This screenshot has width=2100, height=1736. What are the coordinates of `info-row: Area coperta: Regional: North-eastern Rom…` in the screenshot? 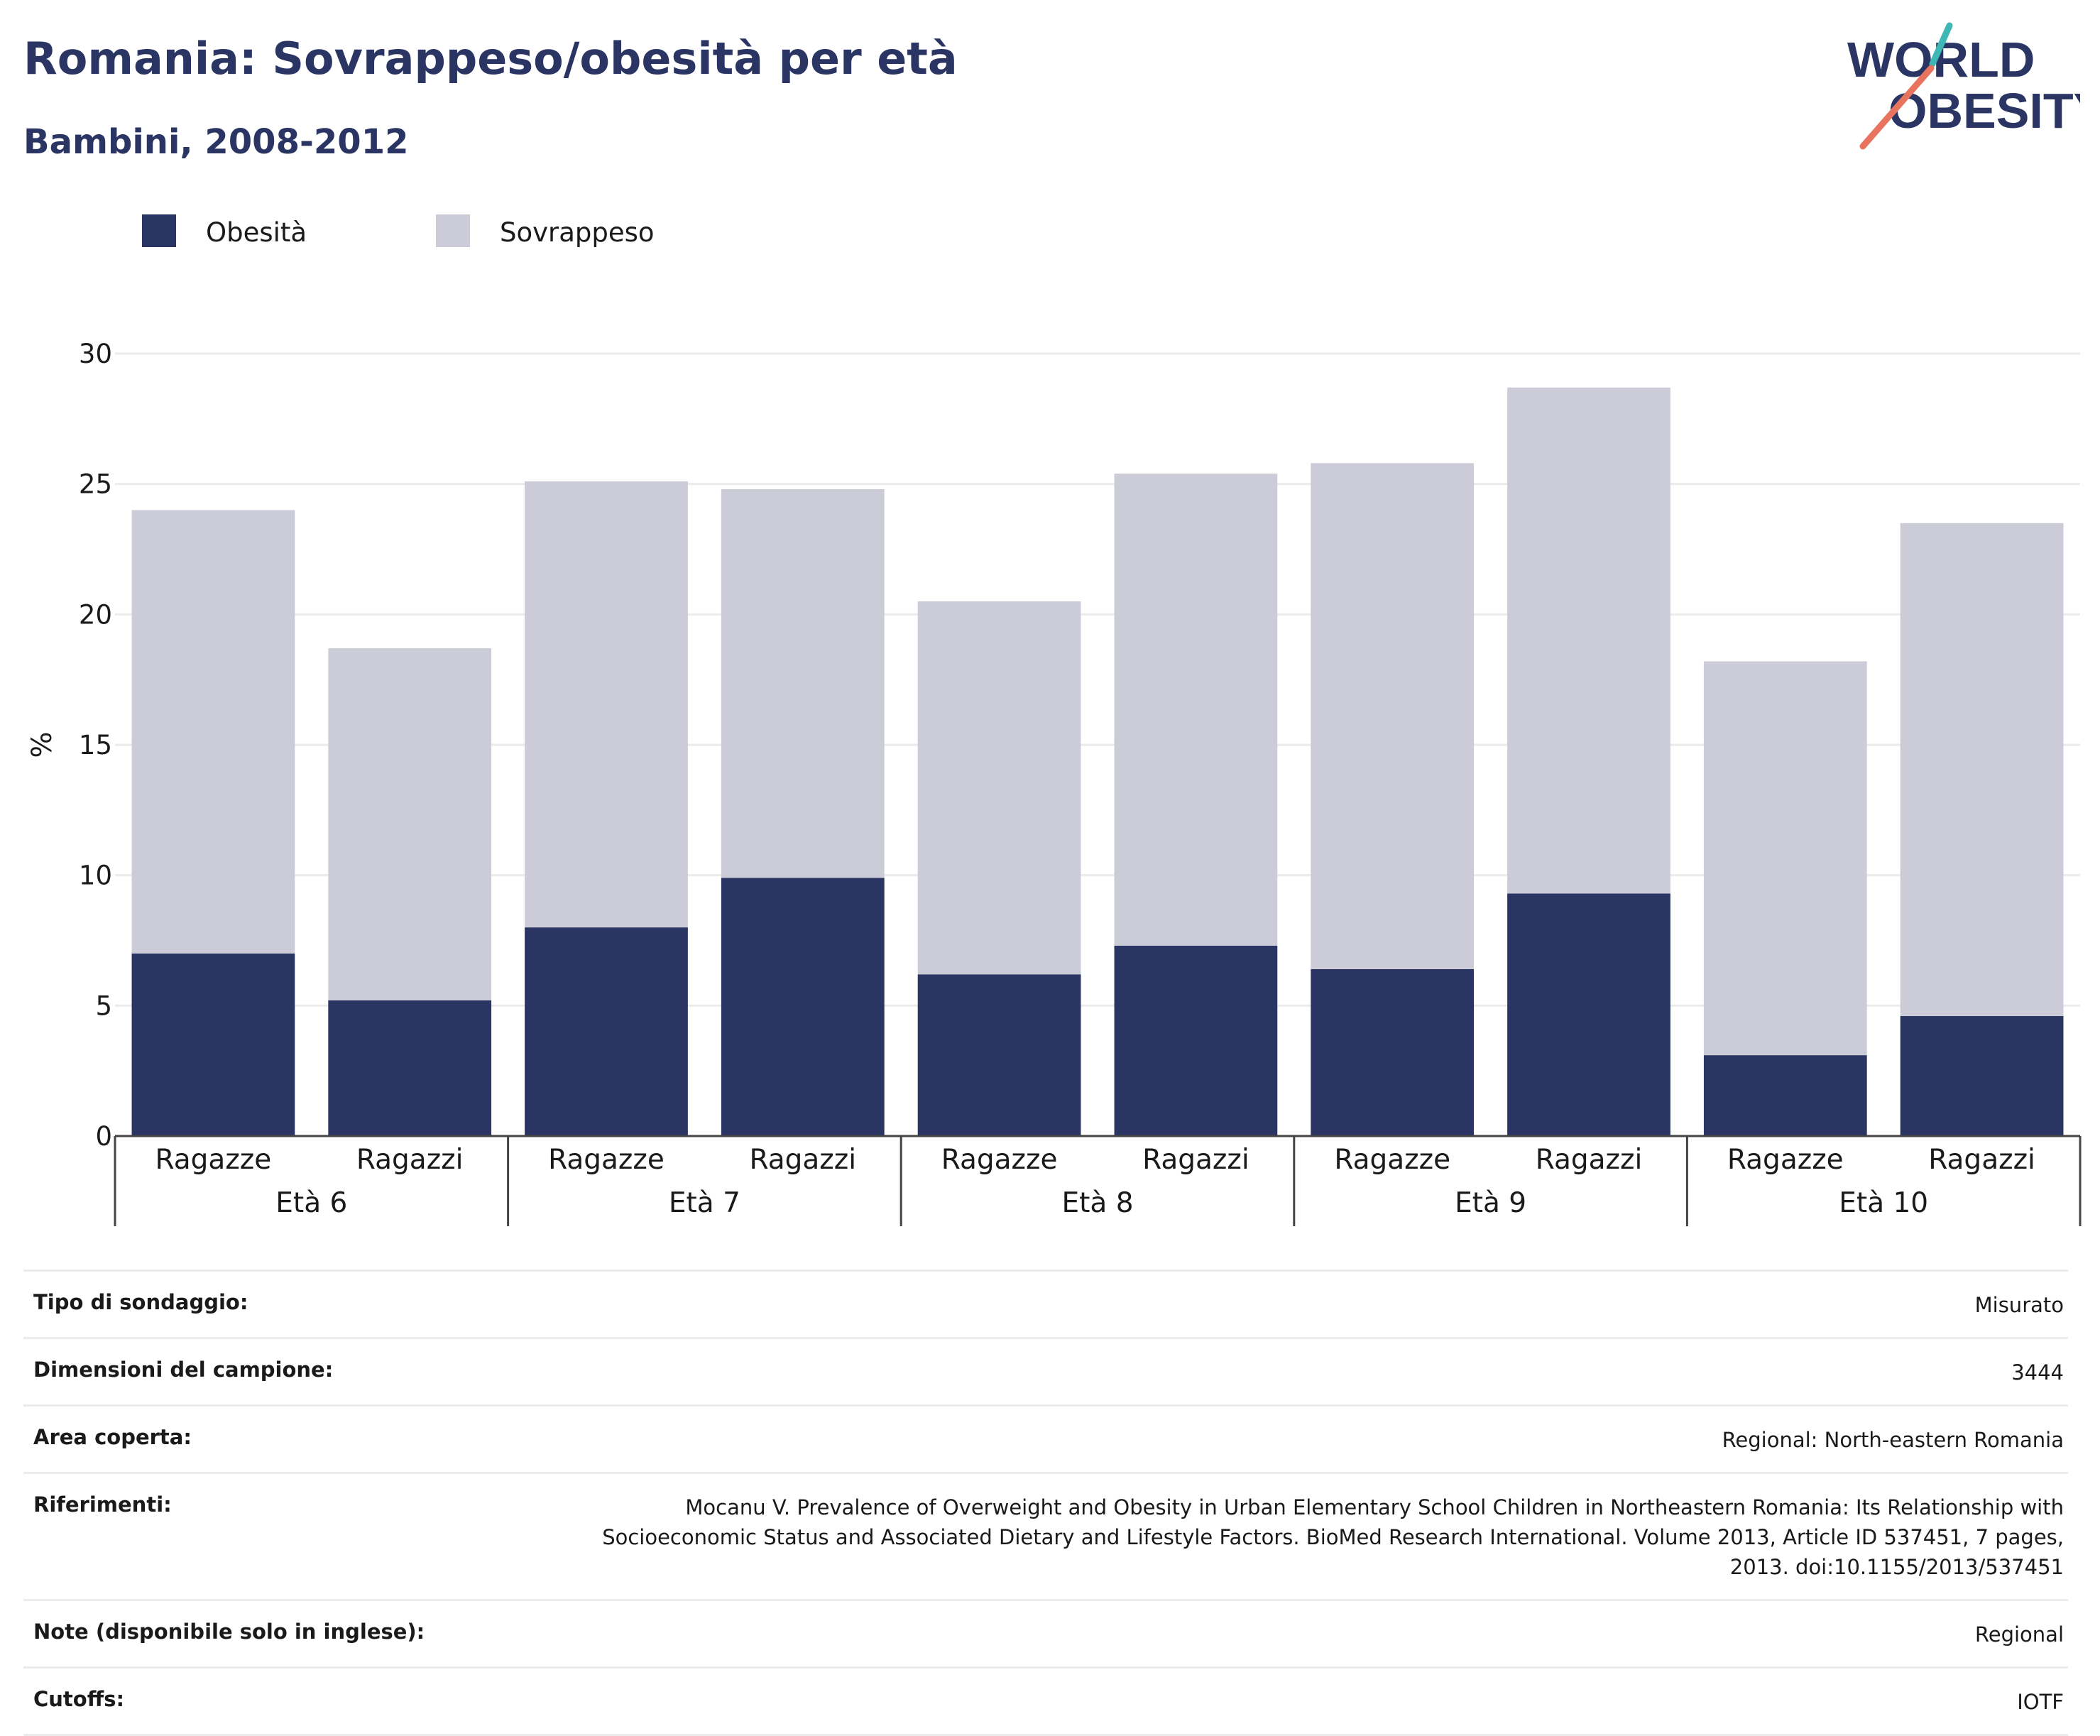 It's located at (1045, 1438).